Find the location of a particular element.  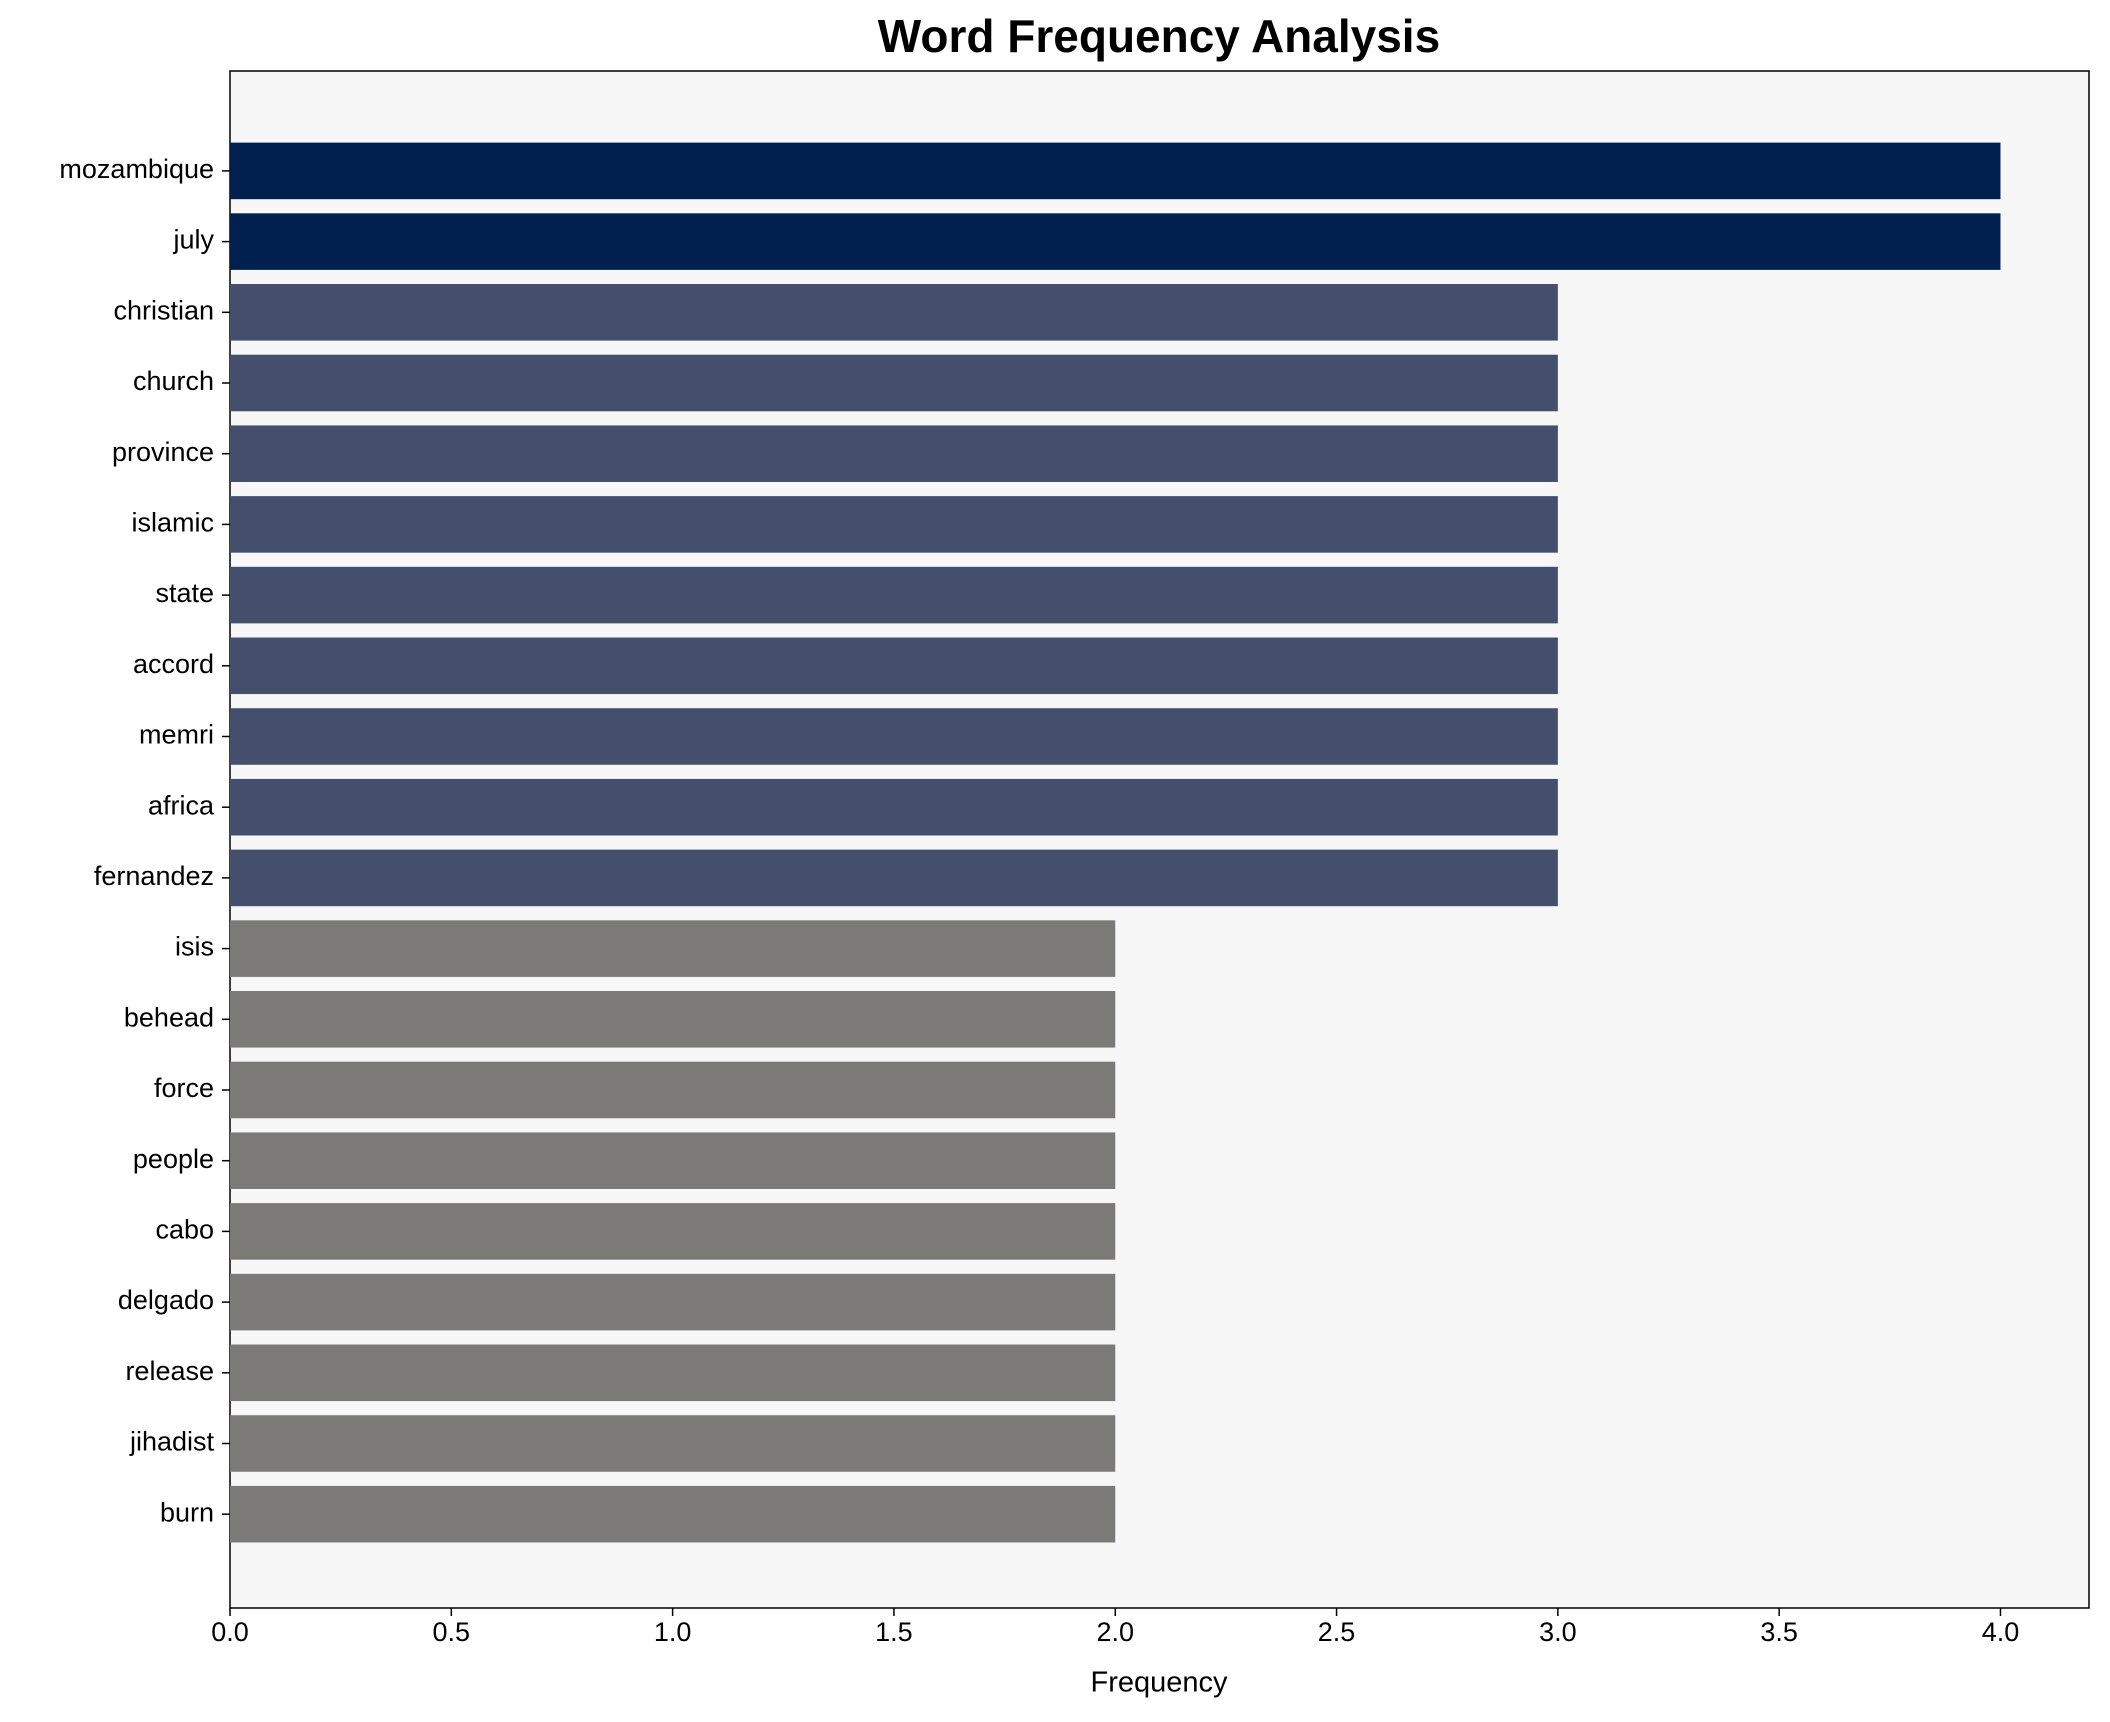

y-tick-label: islamic is located at coordinates (172, 523).